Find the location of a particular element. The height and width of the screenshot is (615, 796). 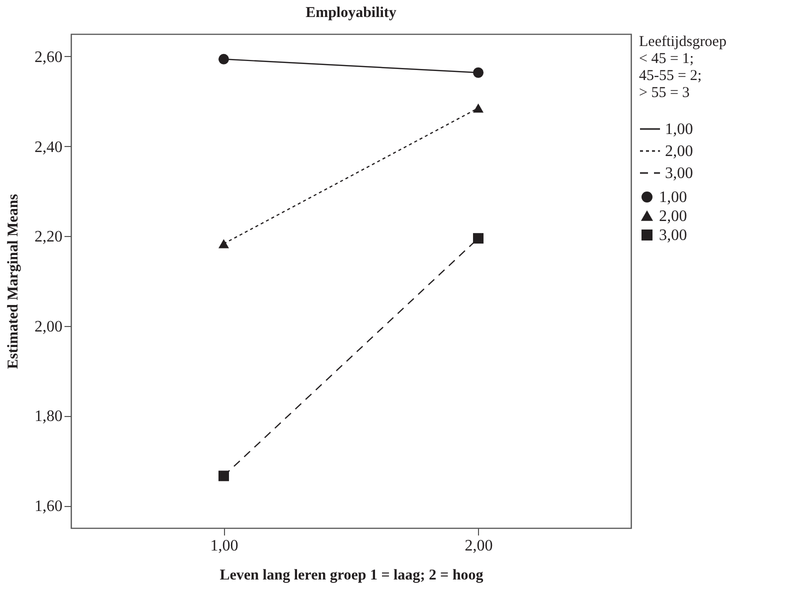

legend-title: Leeftijdsgroep < 45 = 1; 45-55 = 2; > 55 = 3 is located at coordinates (682, 67).